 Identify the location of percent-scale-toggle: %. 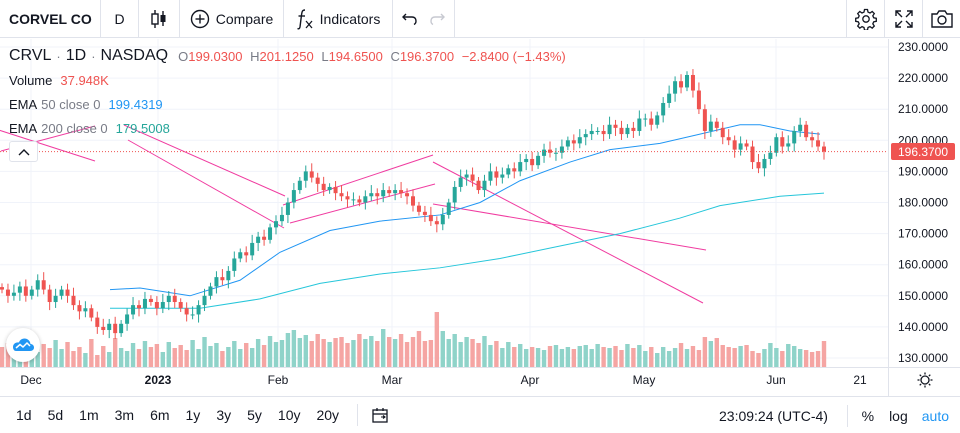
(863, 415).